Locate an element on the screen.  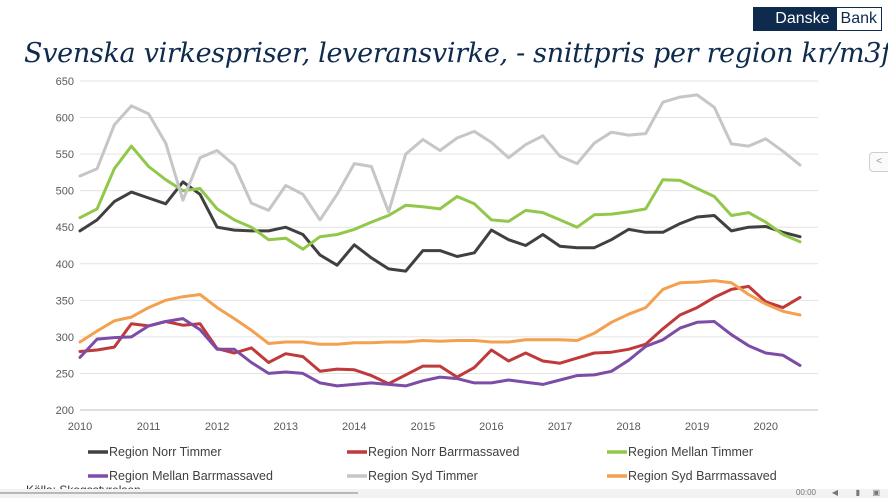
fullscreen-icon: ▣ is located at coordinates (876, 492).